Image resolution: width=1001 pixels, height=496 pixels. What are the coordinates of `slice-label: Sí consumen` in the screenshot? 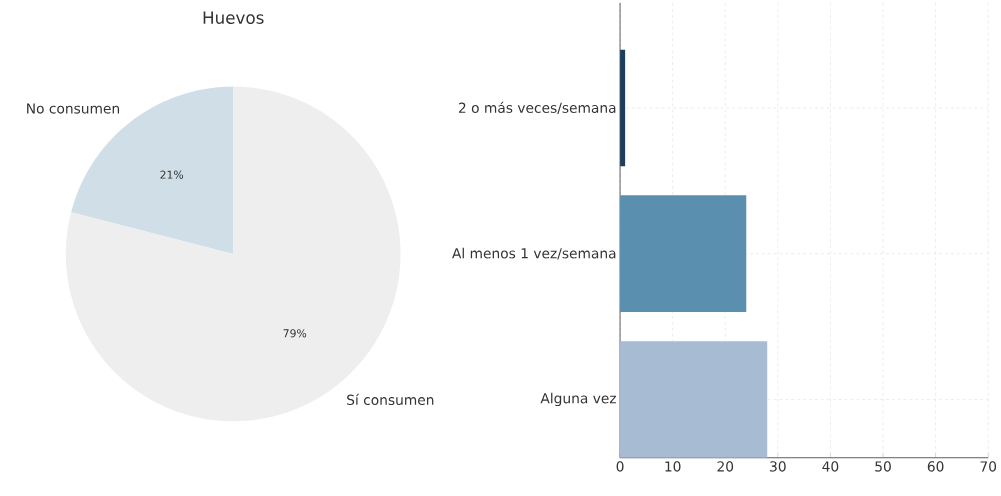 It's located at (390, 399).